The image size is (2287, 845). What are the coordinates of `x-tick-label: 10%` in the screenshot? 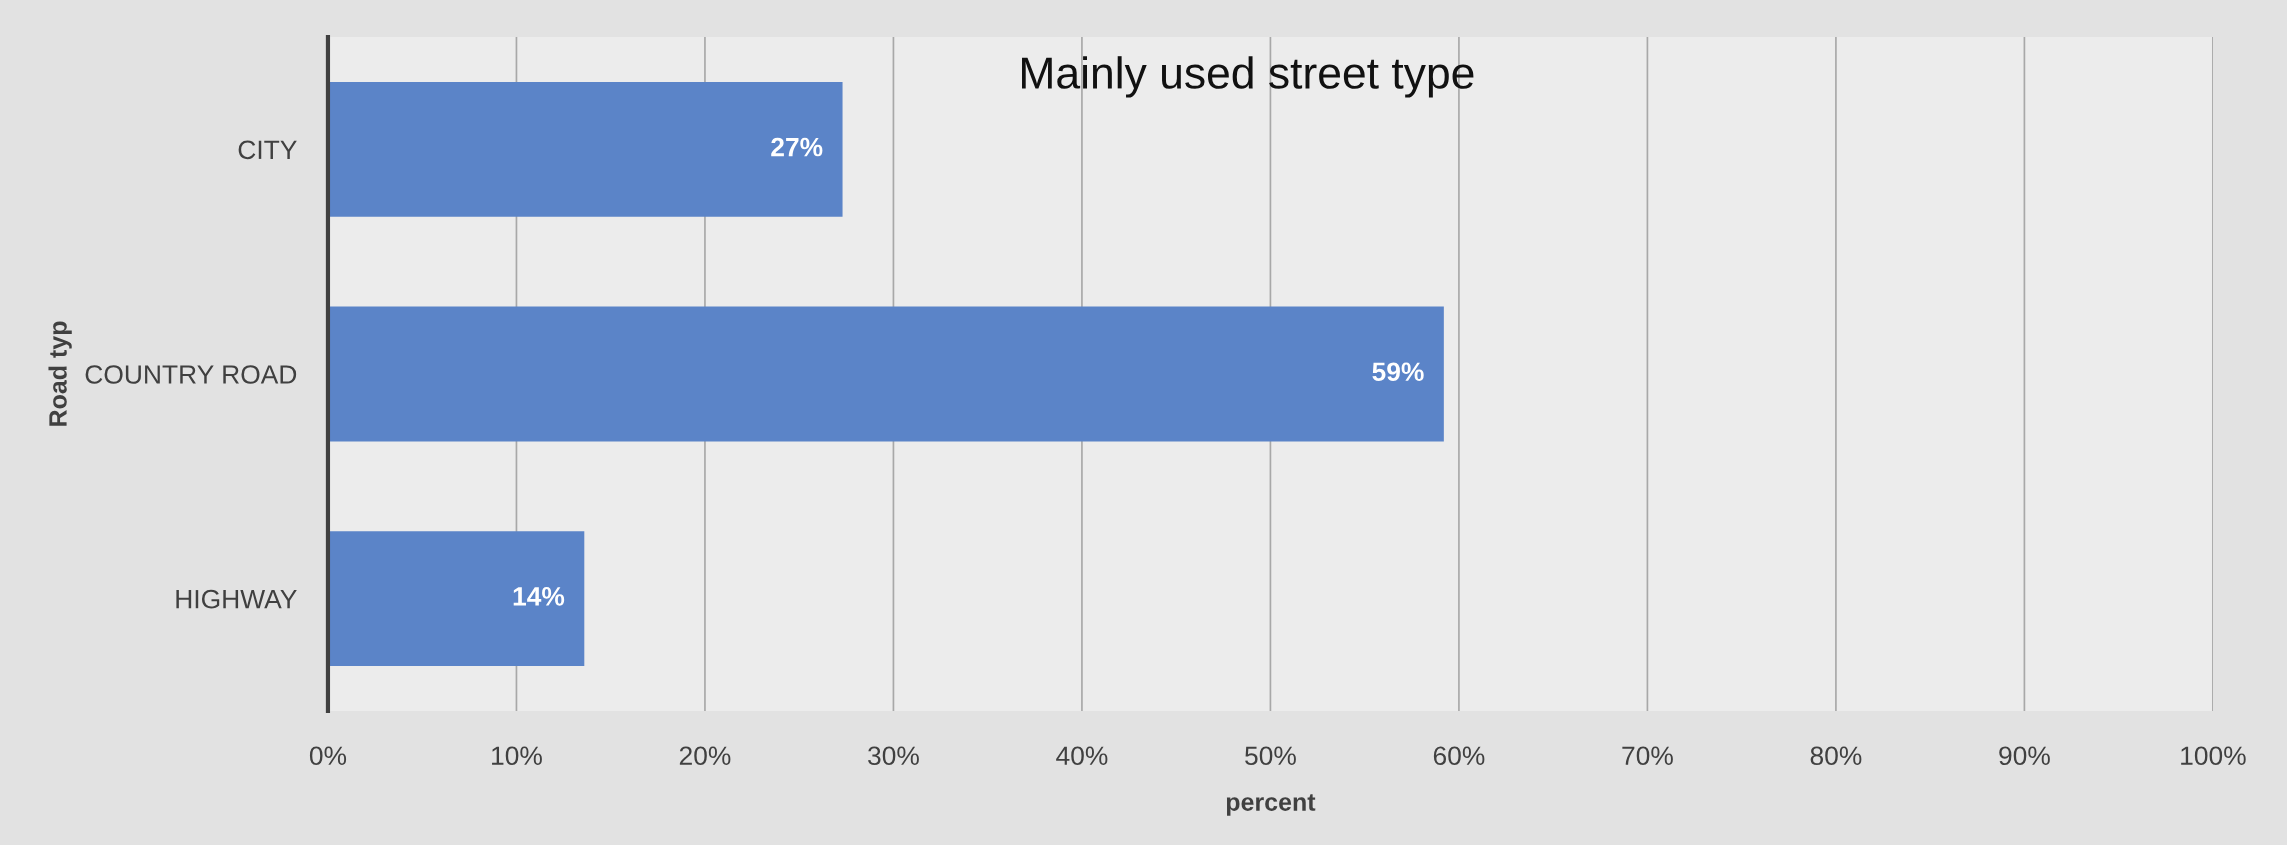 It's located at (517, 756).